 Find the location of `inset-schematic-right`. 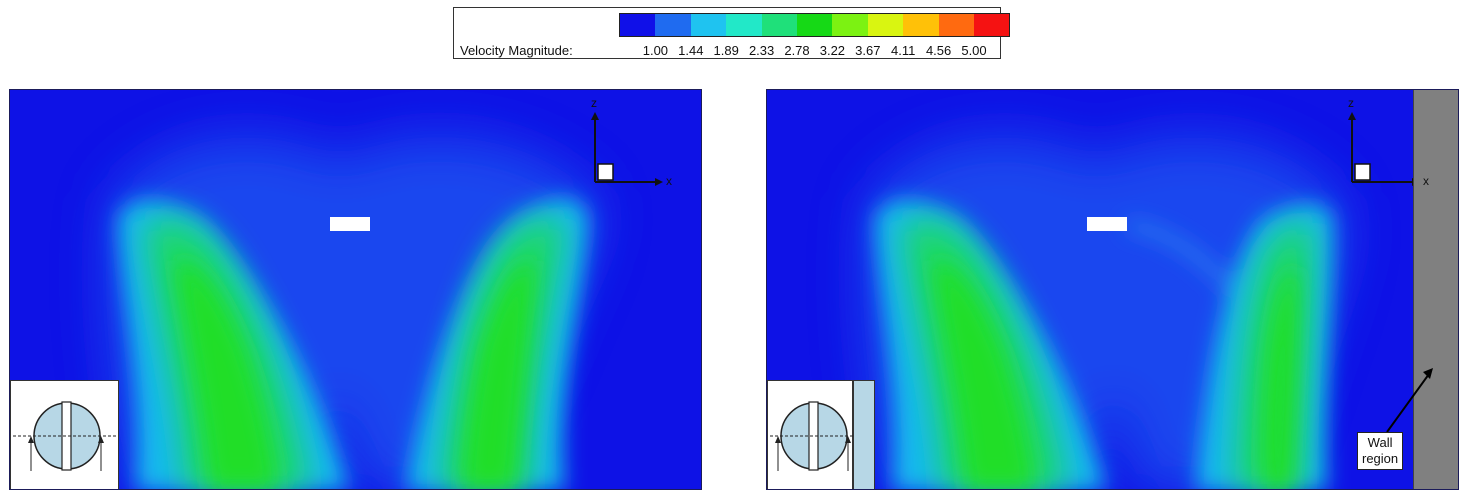

inset-schematic-right is located at coordinates (810, 434).